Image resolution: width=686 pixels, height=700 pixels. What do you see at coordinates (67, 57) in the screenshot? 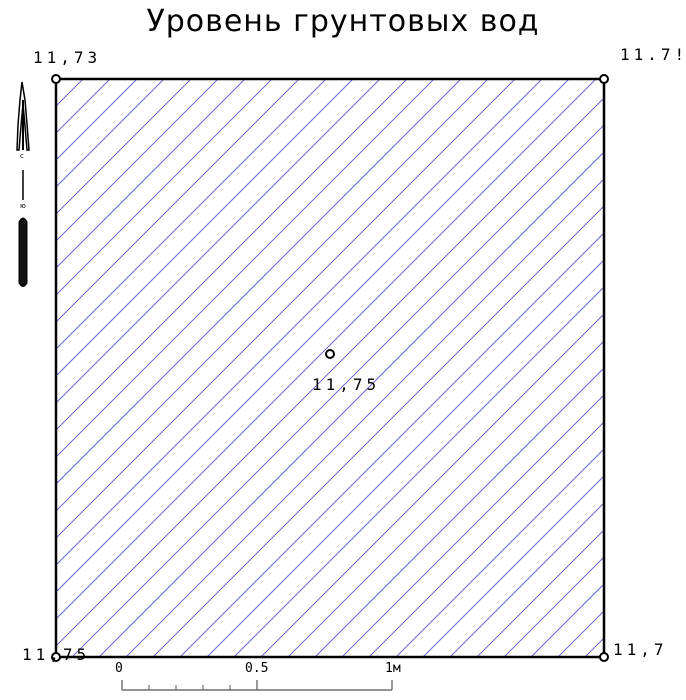
I see `elevation-top-left: 11,73` at bounding box center [67, 57].